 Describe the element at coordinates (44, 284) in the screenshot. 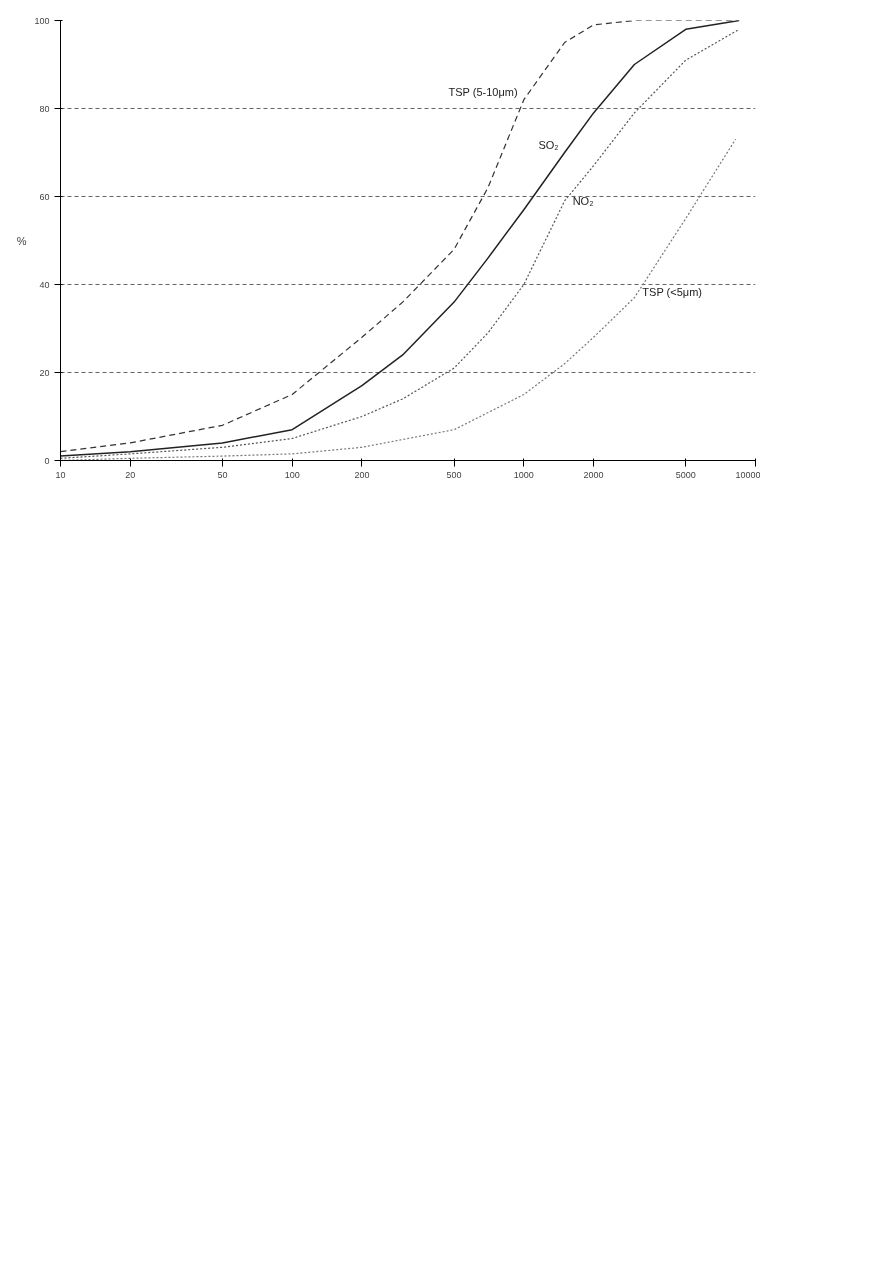

I see `y-tick-label: 40` at that location.